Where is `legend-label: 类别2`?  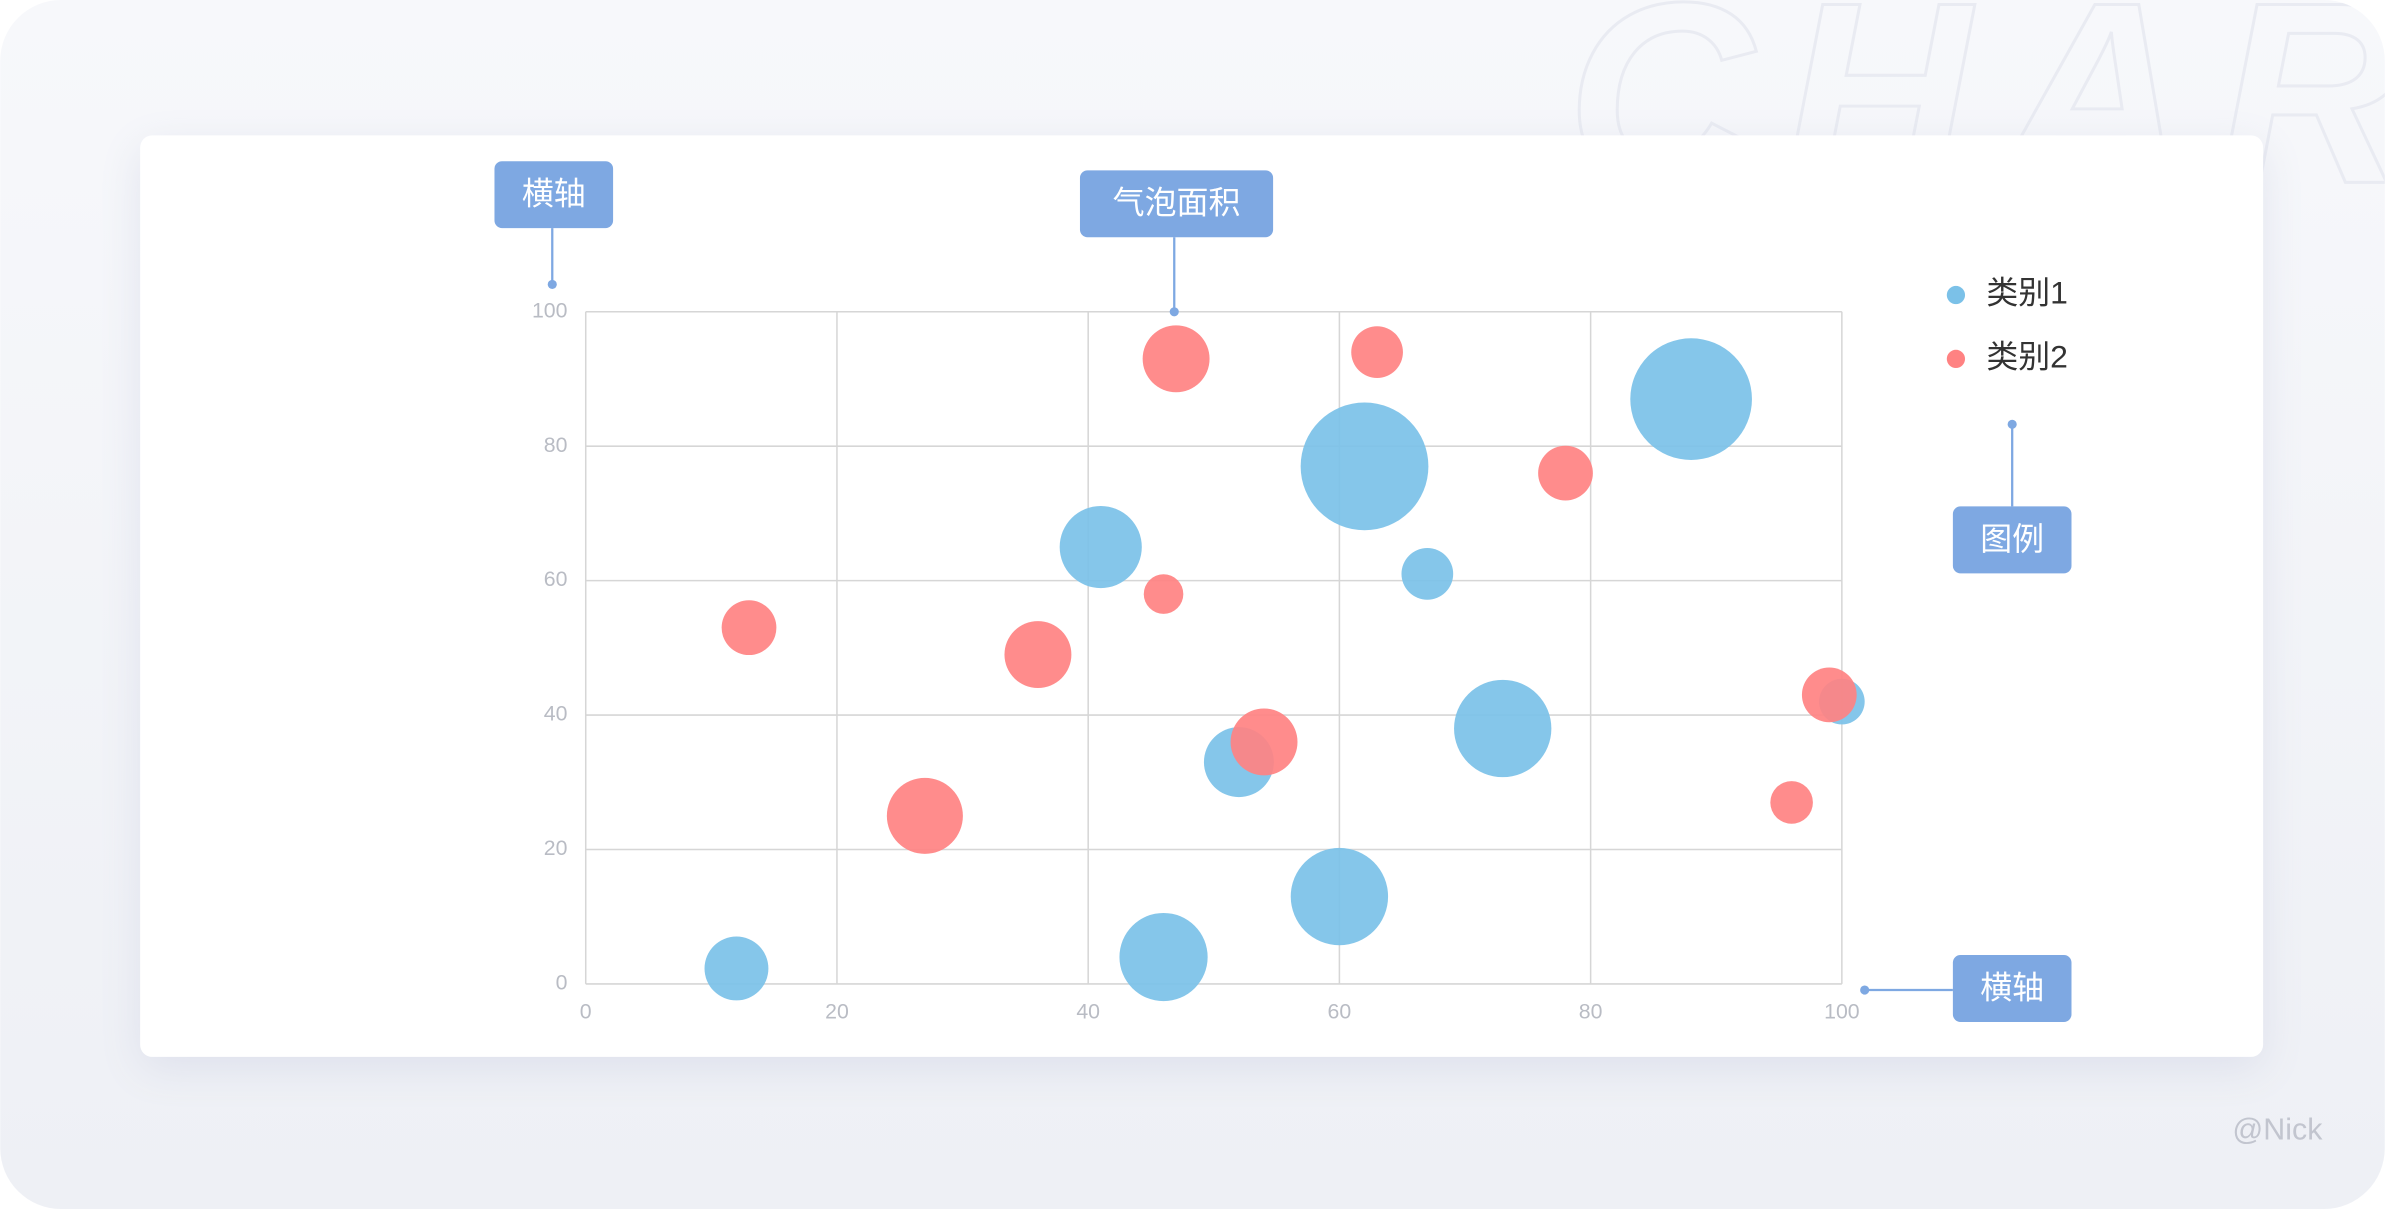
legend-label: 类别2 is located at coordinates (2027, 356).